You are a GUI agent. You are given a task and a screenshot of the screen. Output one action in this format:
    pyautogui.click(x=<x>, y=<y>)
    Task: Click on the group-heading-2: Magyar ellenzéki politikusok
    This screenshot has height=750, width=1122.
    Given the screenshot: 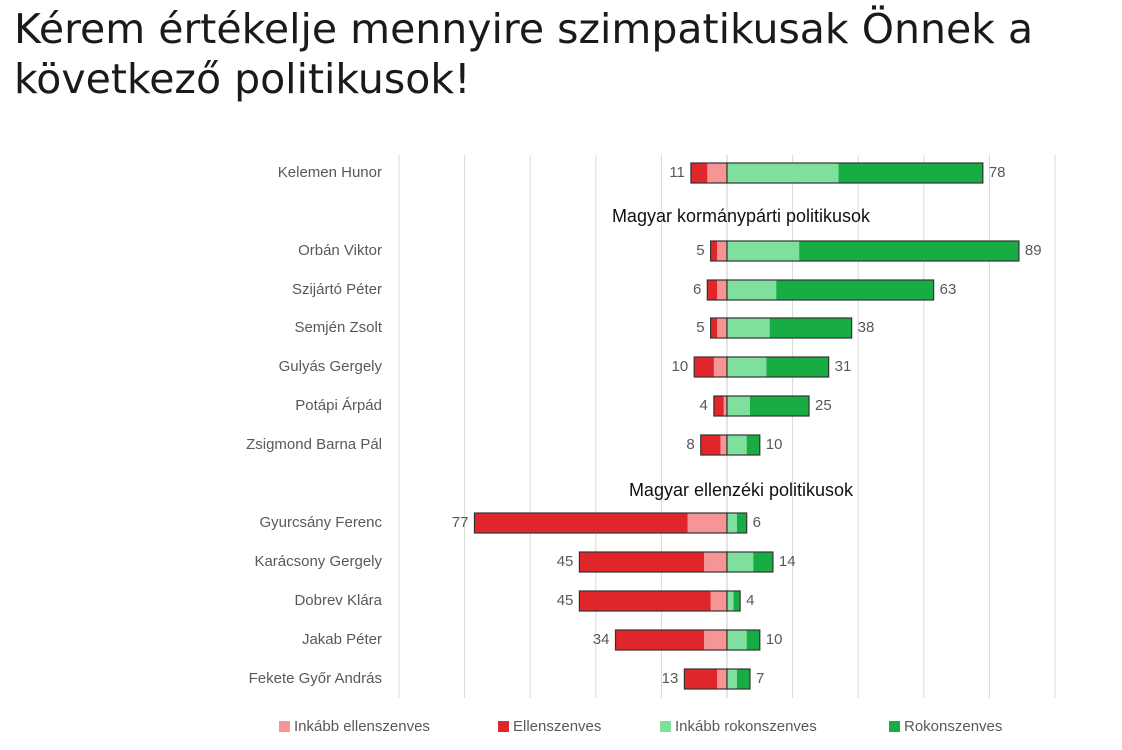 What is the action you would take?
    pyautogui.click(x=741, y=490)
    